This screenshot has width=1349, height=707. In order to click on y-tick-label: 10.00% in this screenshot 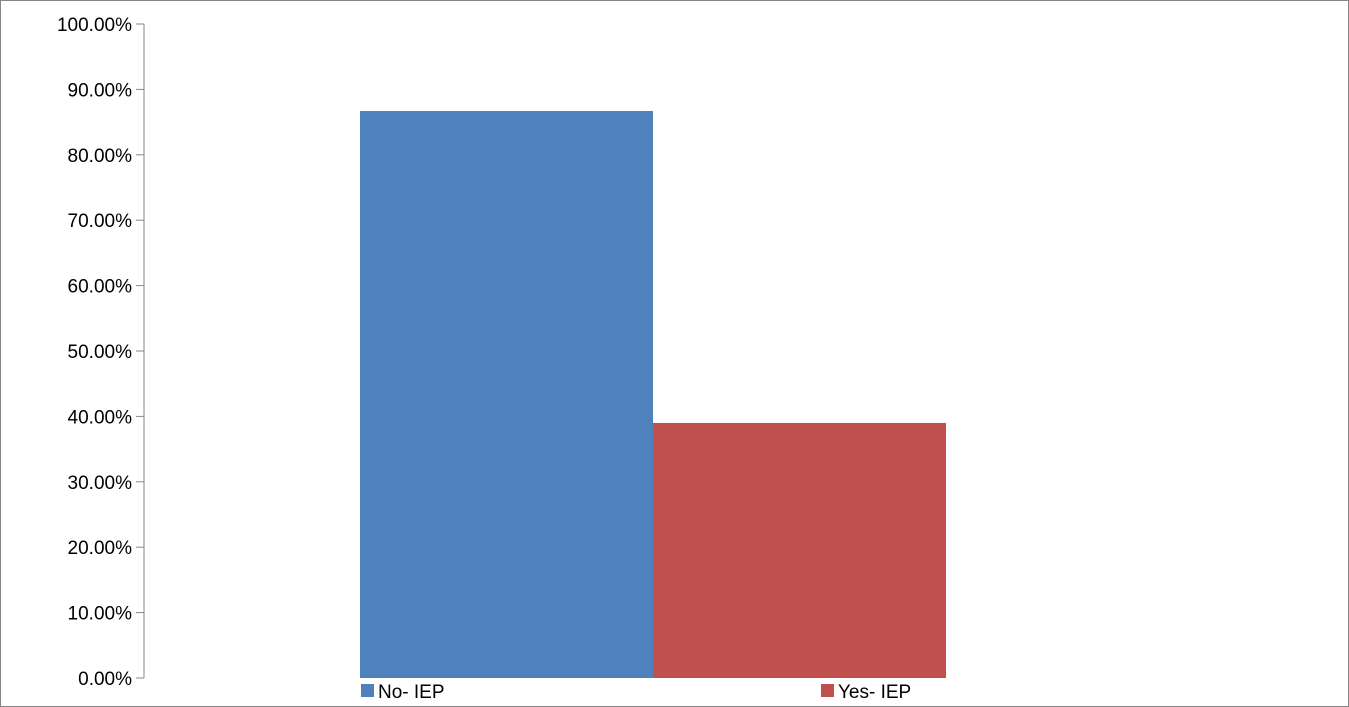, I will do `click(100, 614)`.